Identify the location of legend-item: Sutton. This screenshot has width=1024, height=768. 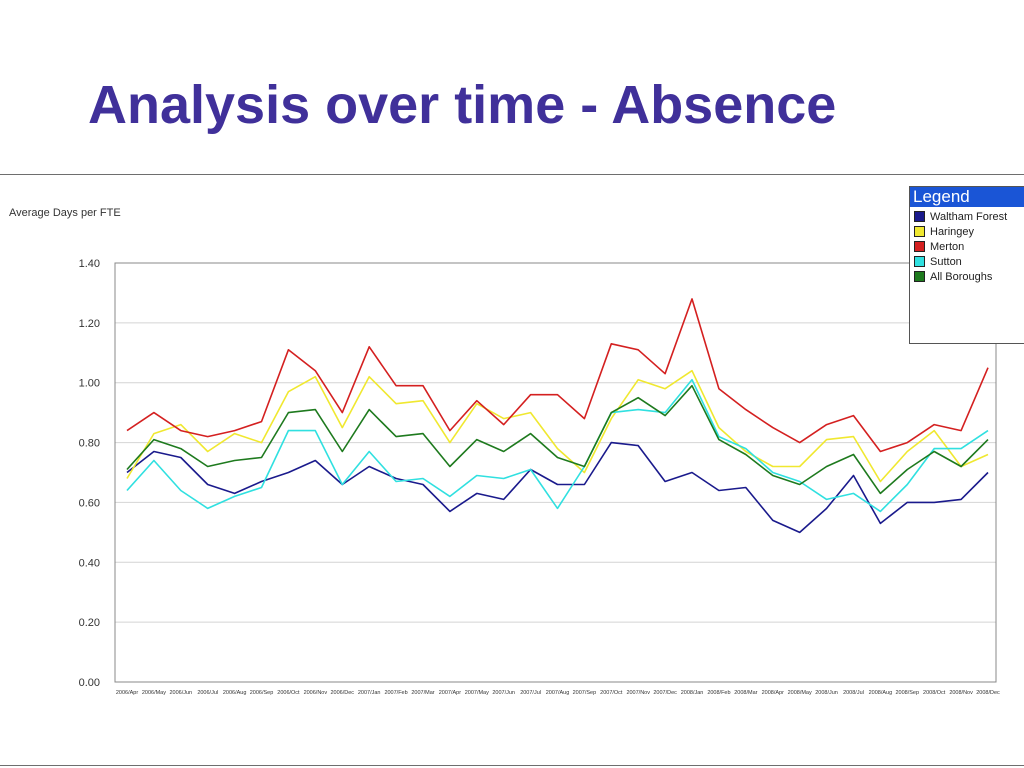
(967, 261).